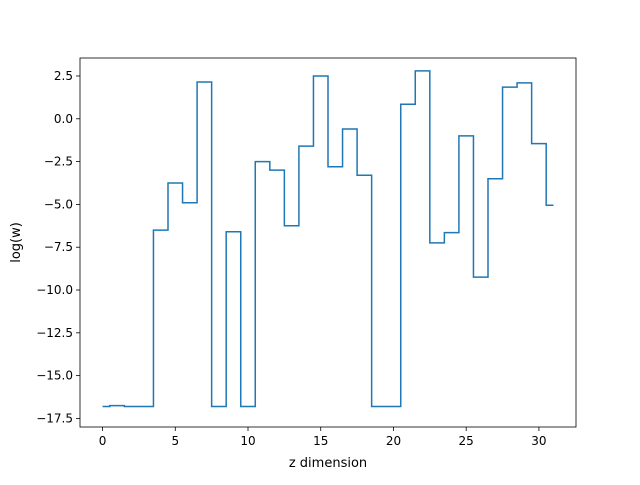  What do you see at coordinates (466, 441) in the screenshot?
I see `x-tick-label: 25` at bounding box center [466, 441].